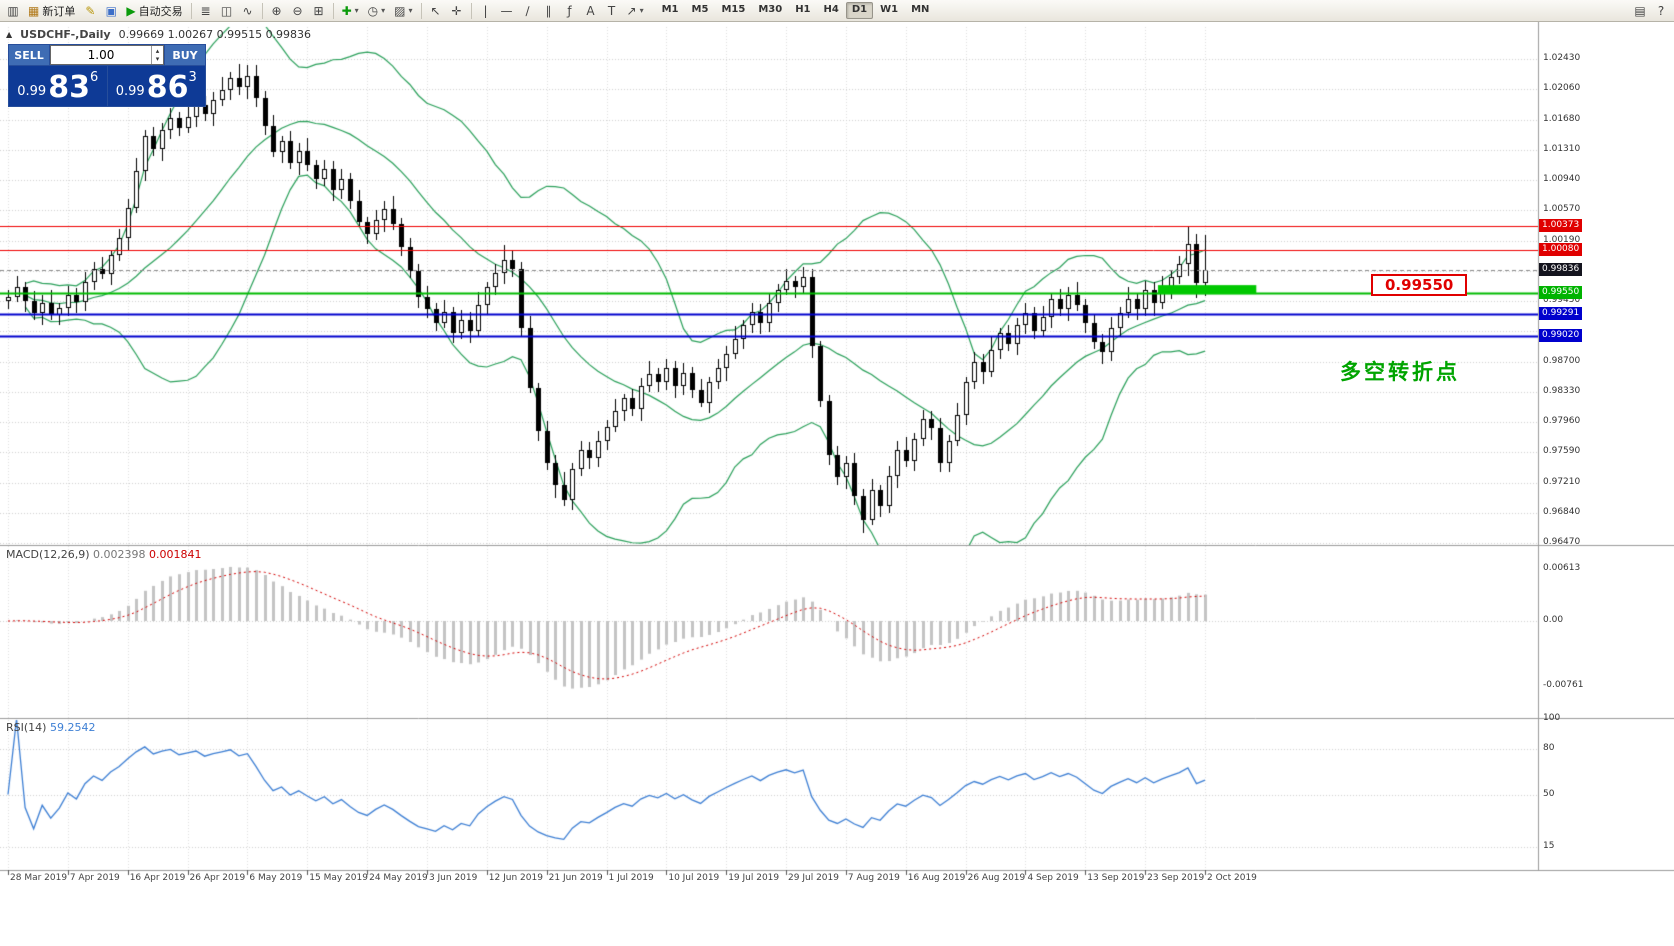 The width and height of the screenshot is (1674, 946). I want to click on line-chart-icon: ∿, so click(247, 10).